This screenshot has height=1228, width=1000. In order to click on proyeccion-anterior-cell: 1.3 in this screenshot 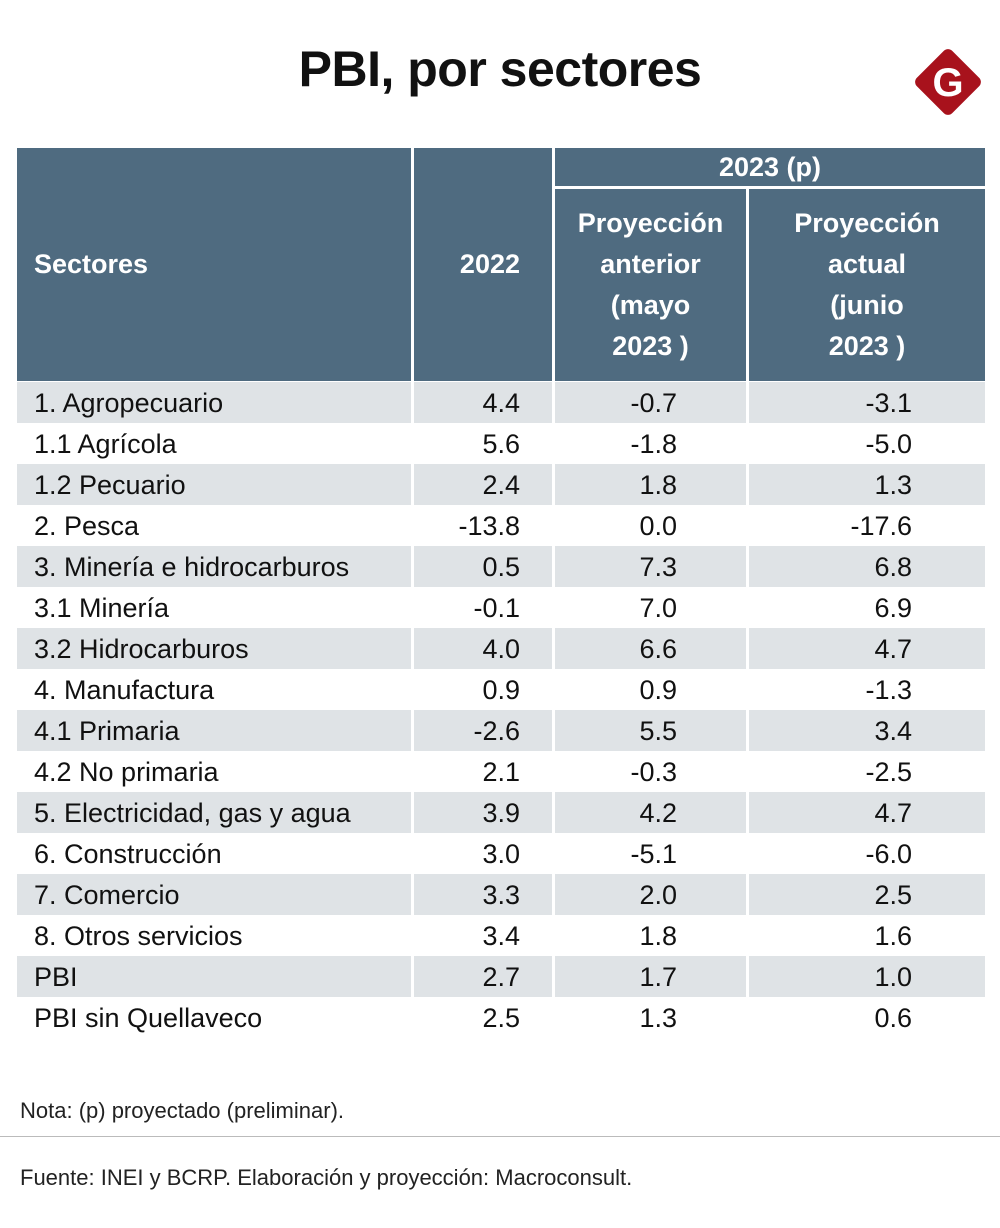, I will do `click(658, 1018)`.